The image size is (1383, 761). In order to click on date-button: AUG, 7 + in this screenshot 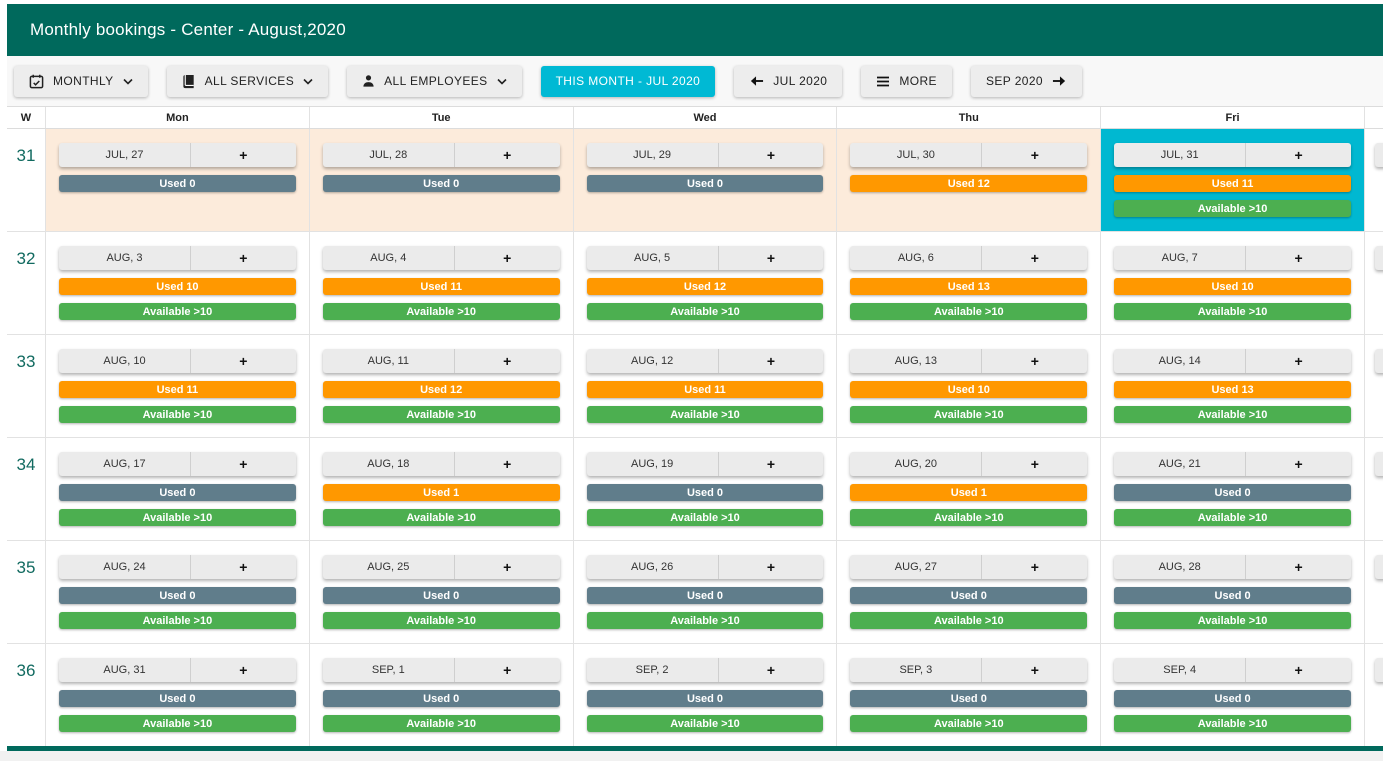, I will do `click(1232, 258)`.